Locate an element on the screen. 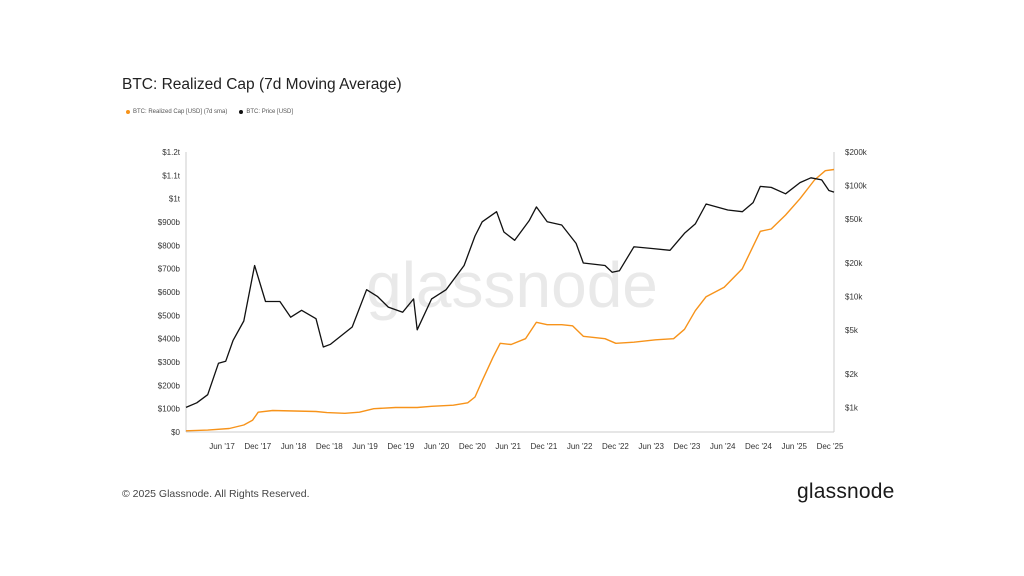 Image resolution: width=1024 pixels, height=576 pixels. y-left-tick-label: $900b is located at coordinates (169, 222).